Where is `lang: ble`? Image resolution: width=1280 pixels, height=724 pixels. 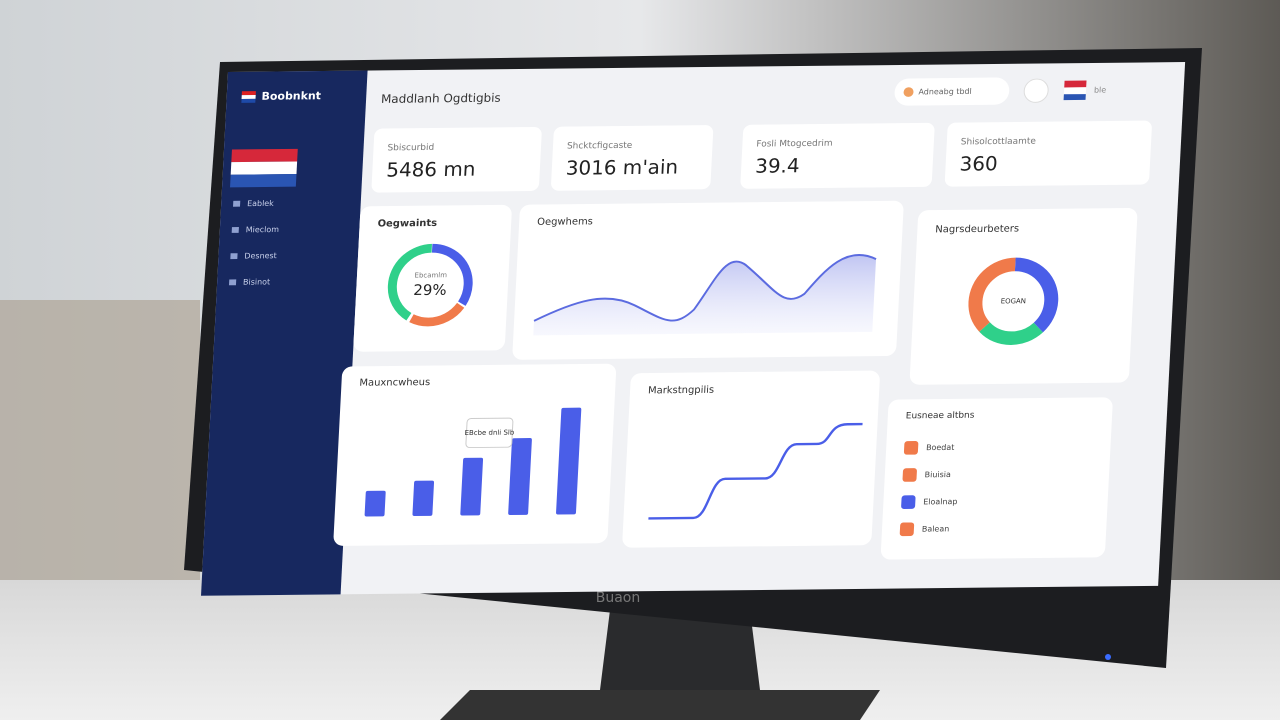 lang: ble is located at coordinates (1100, 90).